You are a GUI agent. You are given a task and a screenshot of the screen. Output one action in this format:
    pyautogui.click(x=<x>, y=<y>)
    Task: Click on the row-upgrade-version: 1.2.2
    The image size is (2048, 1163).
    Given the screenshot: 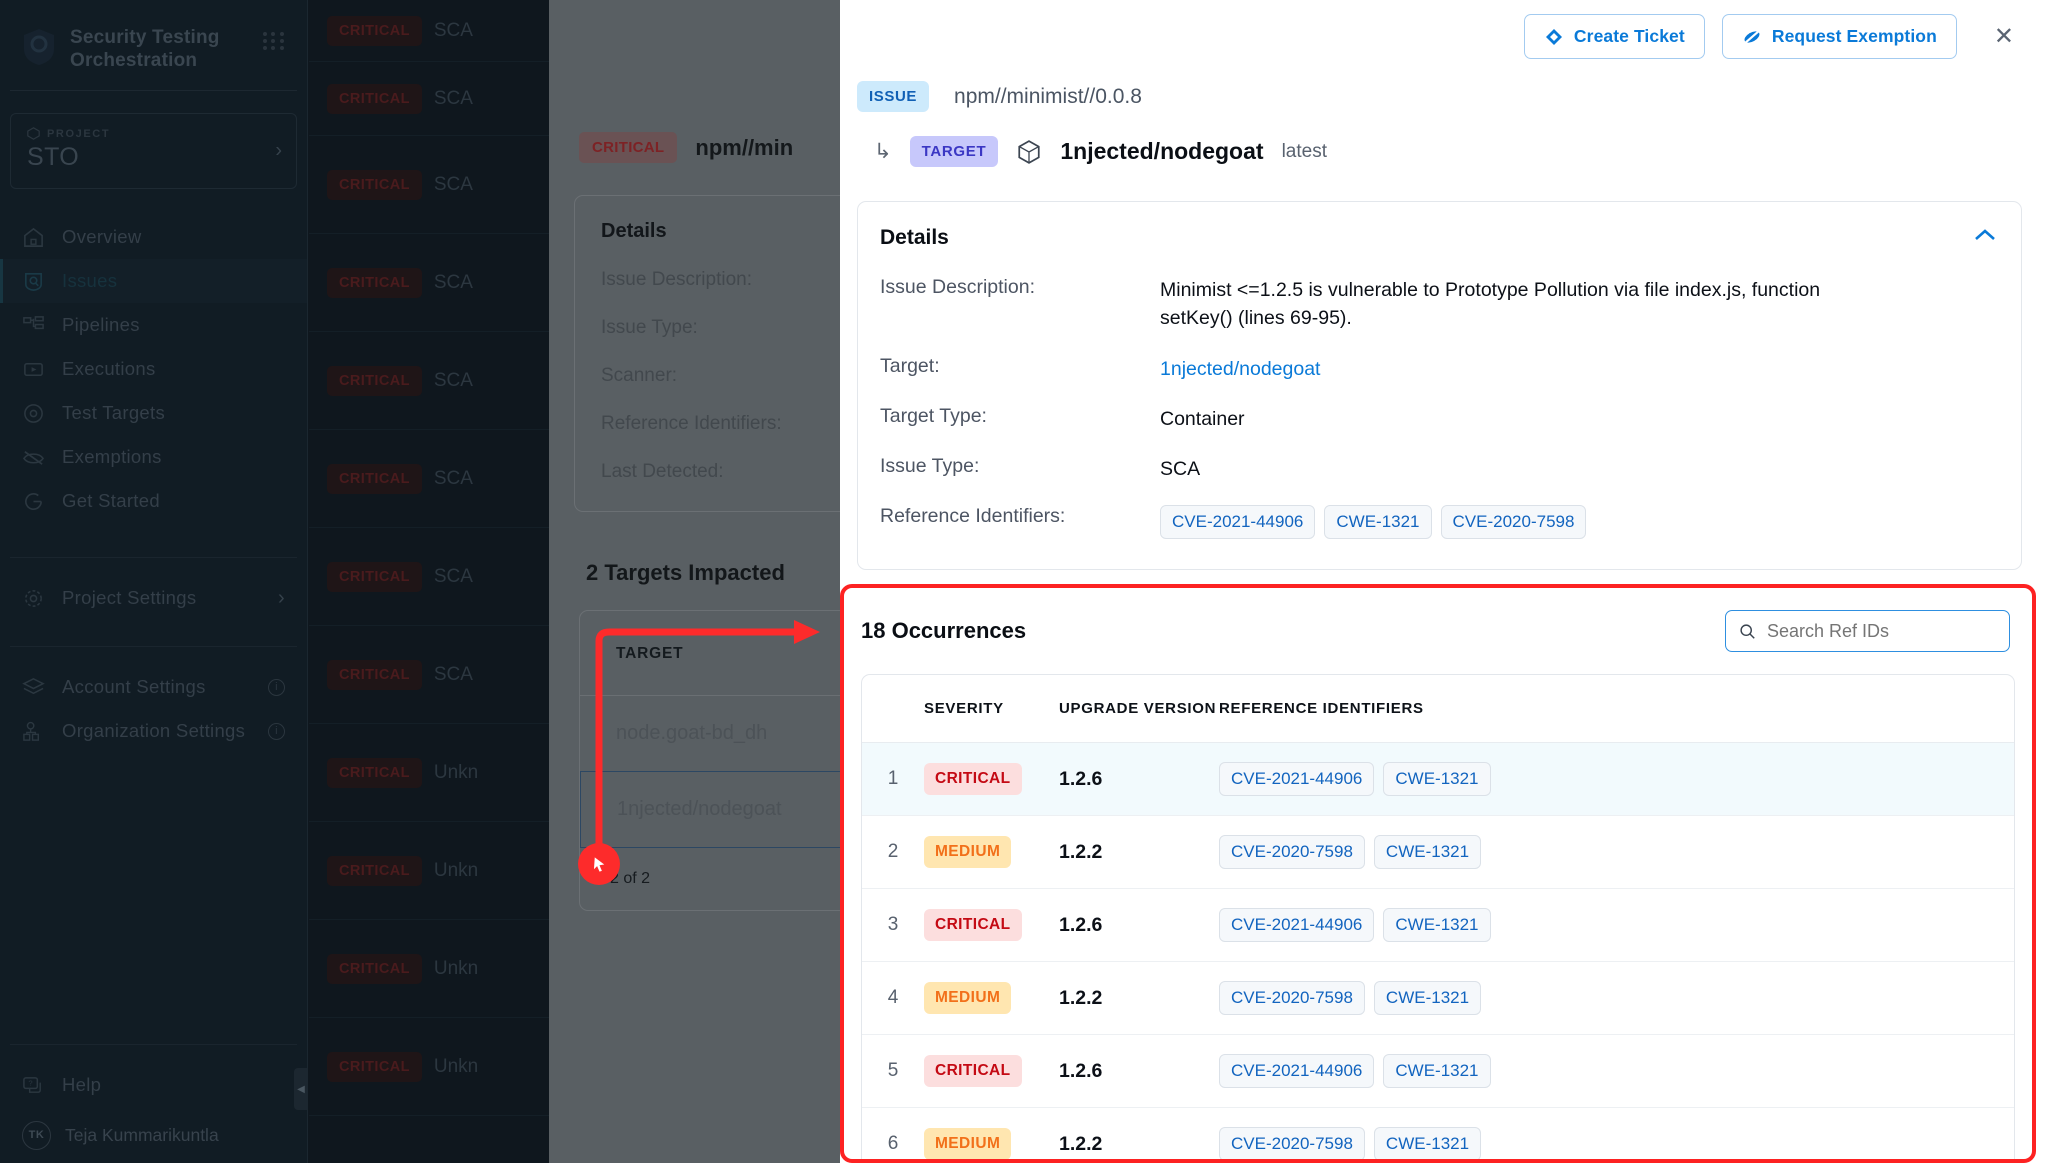 What is the action you would take?
    pyautogui.click(x=1081, y=851)
    